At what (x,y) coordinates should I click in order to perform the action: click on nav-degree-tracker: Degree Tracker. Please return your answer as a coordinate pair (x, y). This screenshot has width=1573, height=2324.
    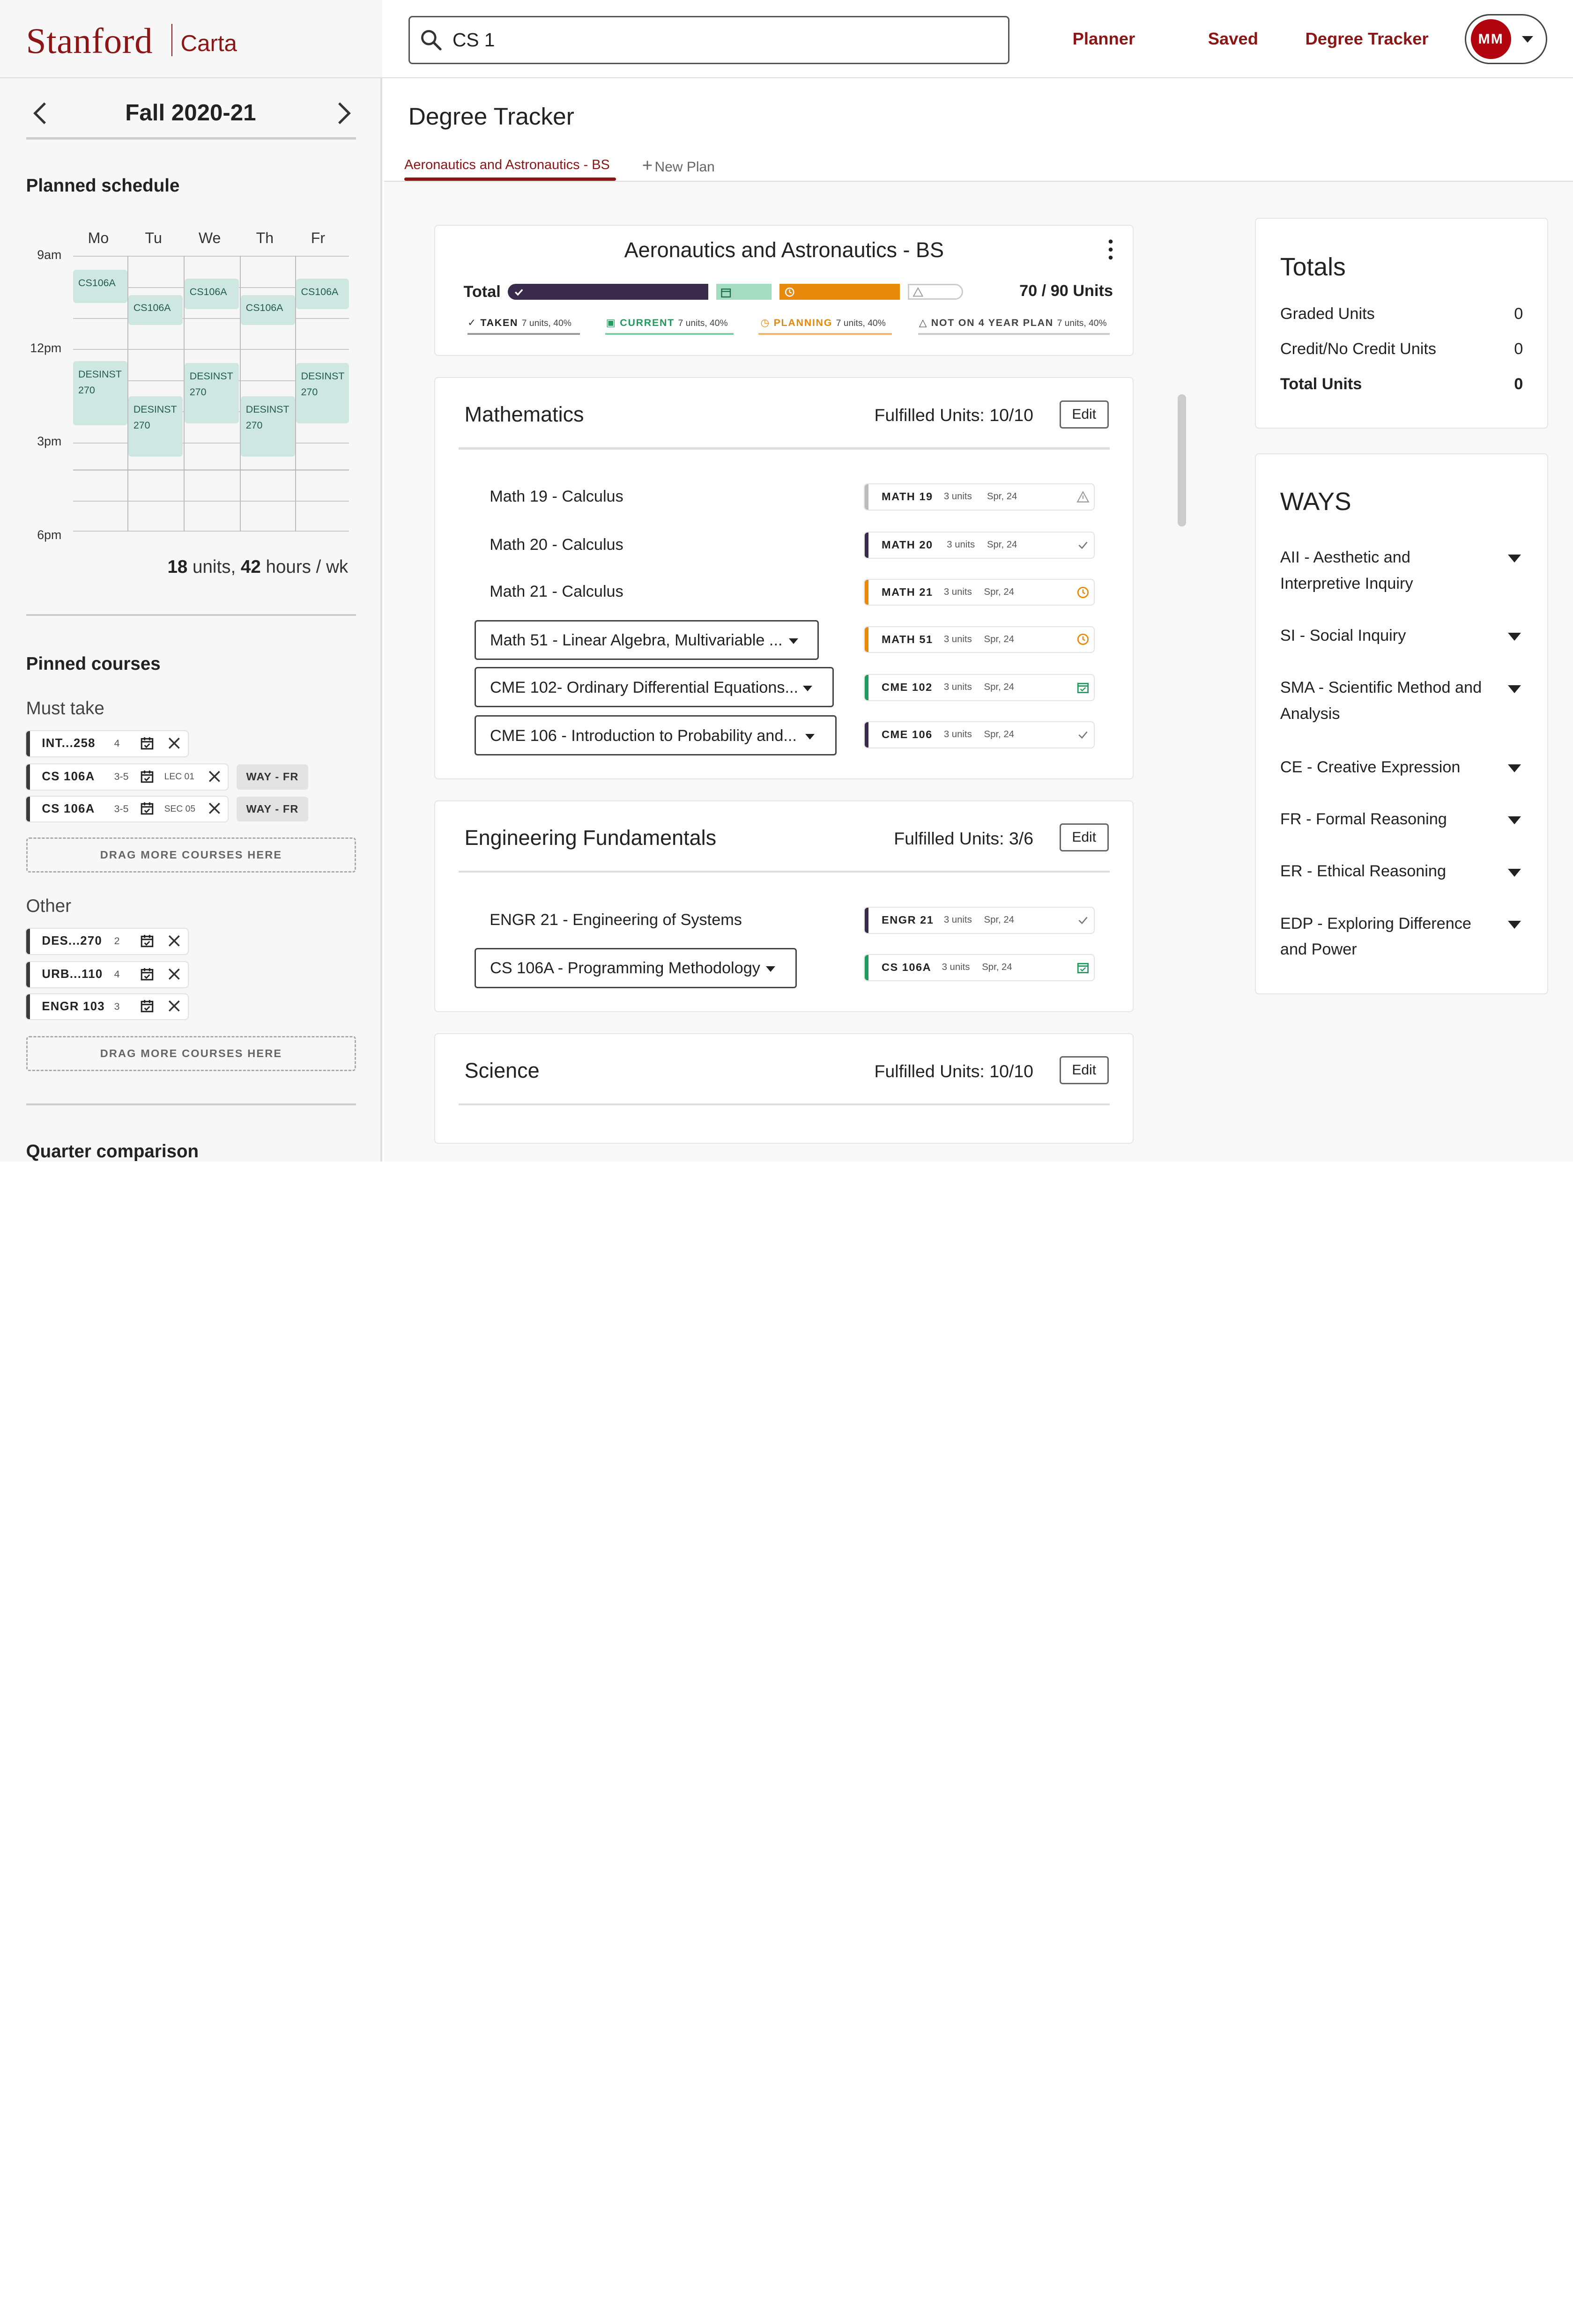
    Looking at the image, I should click on (1367, 39).